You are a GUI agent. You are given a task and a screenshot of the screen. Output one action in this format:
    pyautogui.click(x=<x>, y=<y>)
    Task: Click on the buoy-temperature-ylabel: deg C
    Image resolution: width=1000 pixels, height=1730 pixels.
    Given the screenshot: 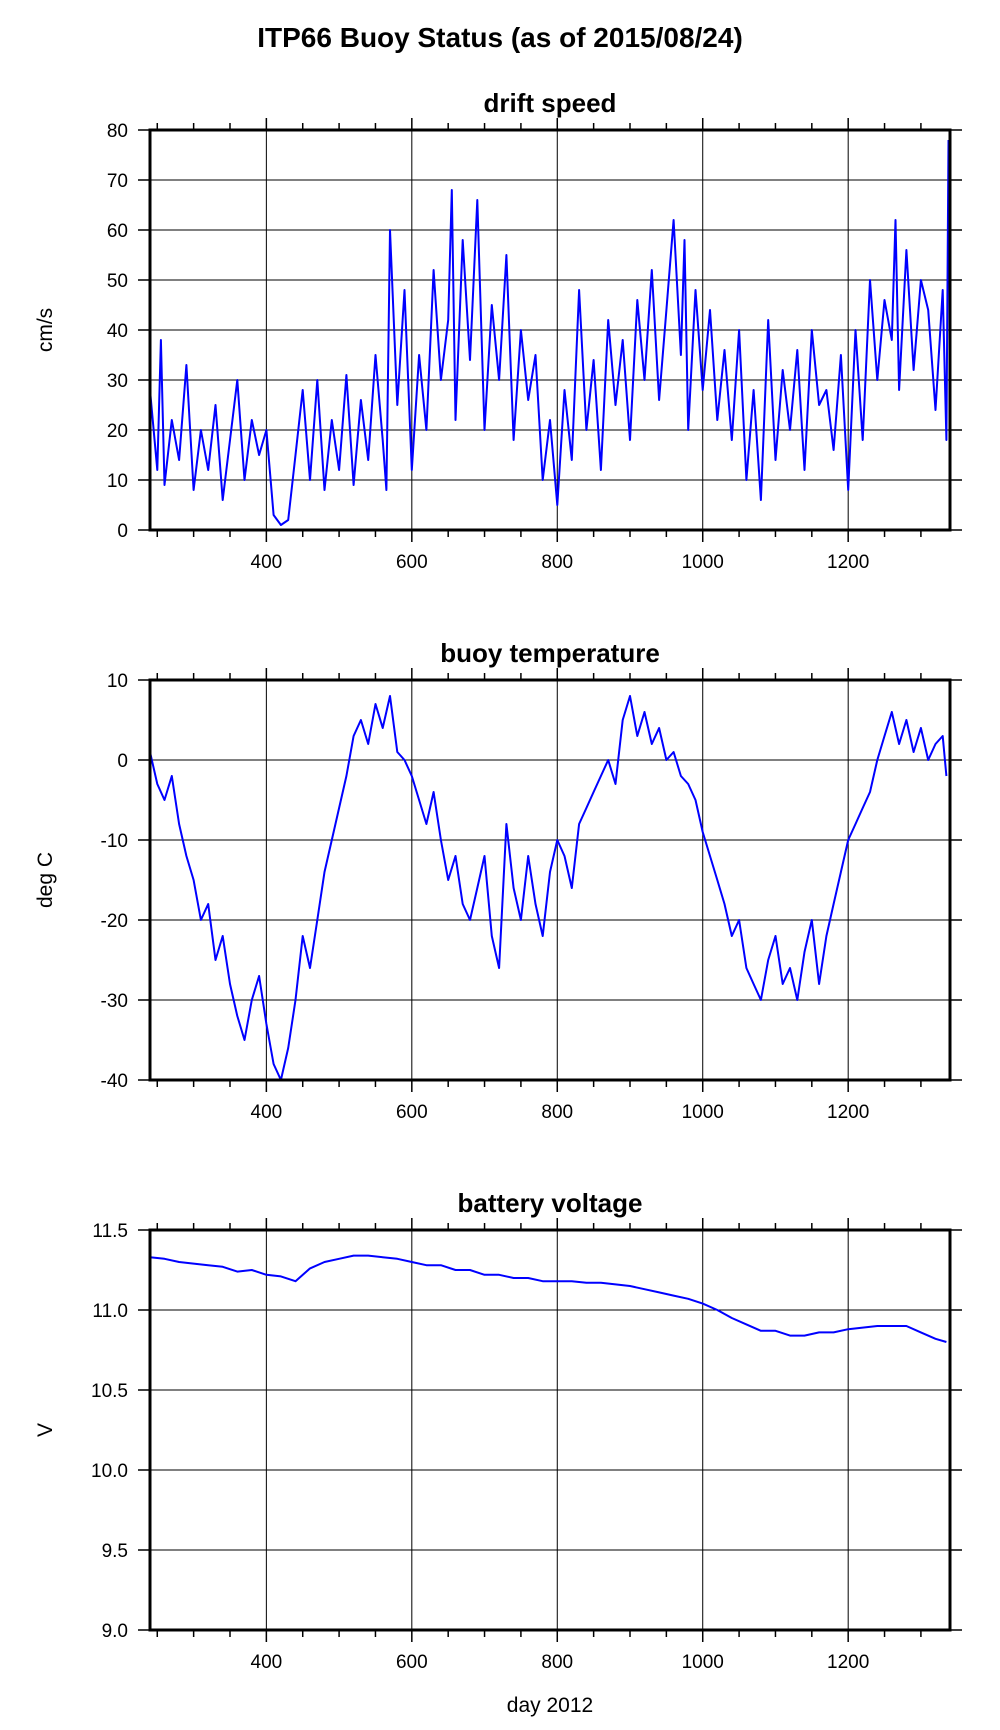 What is the action you would take?
    pyautogui.click(x=45, y=880)
    